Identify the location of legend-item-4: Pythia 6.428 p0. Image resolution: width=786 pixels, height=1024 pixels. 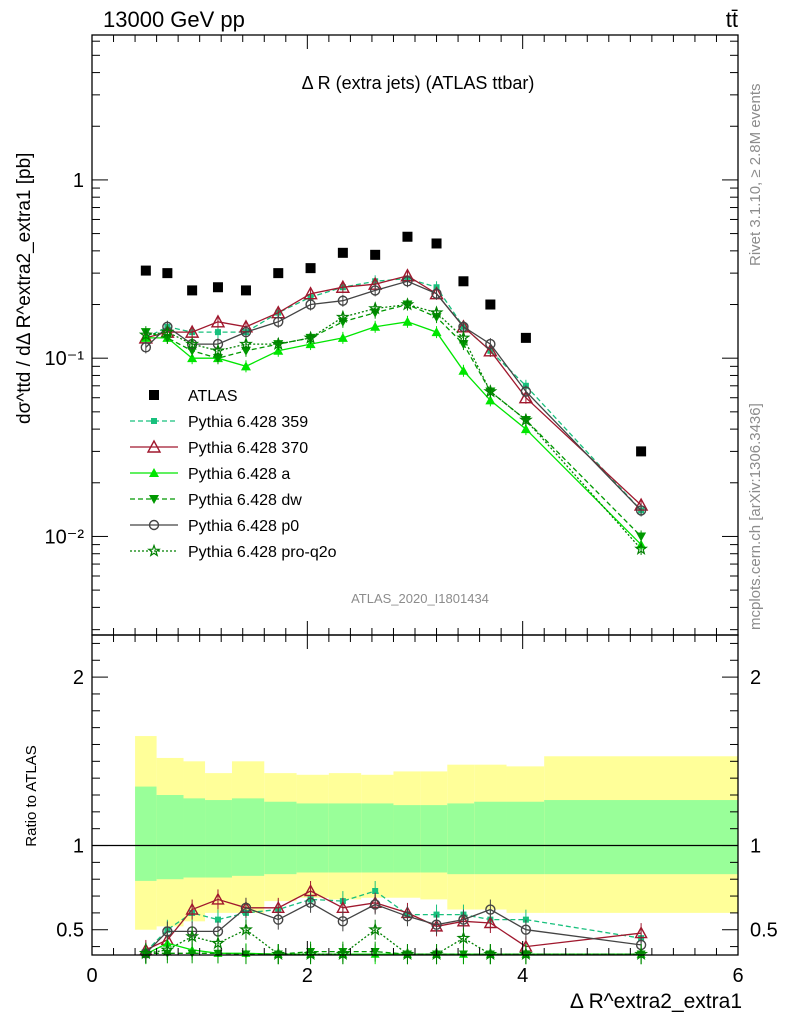
(214, 526).